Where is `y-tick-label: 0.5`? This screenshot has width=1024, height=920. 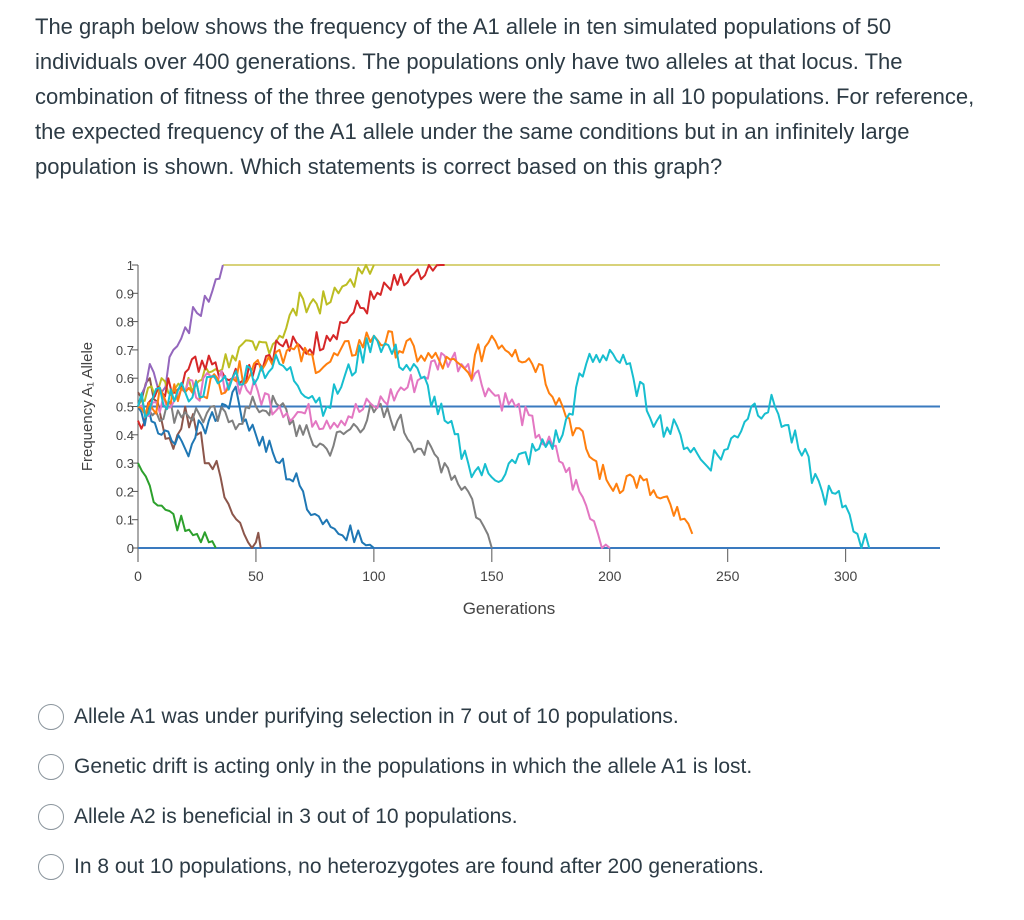 y-tick-label: 0.5 is located at coordinates (125, 407).